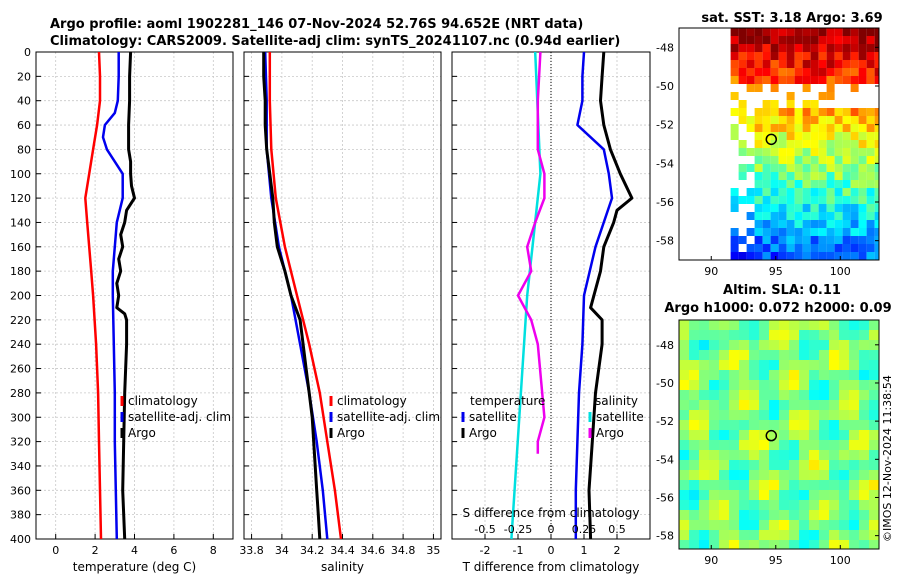 The image size is (900, 580). I want to click on y-tick-label: 260, so click(20, 369).